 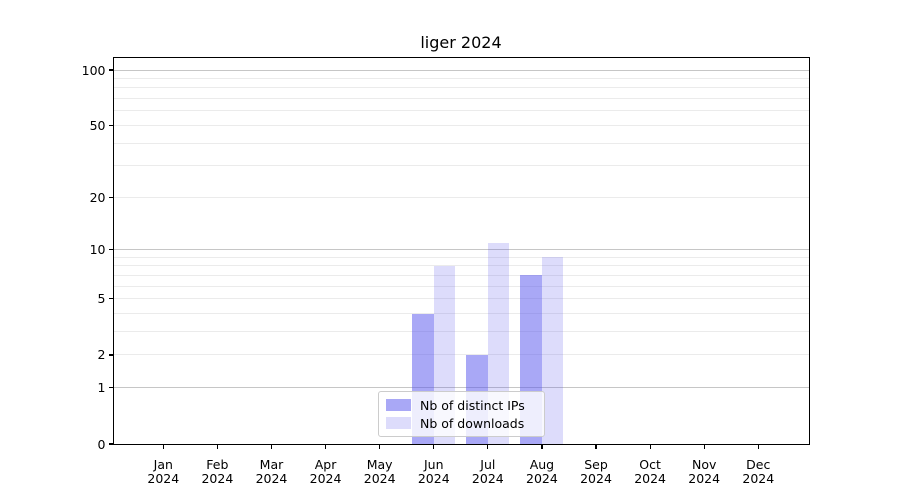 What do you see at coordinates (472, 423) in the screenshot?
I see `legend-label-downloads: Nb of downloads` at bounding box center [472, 423].